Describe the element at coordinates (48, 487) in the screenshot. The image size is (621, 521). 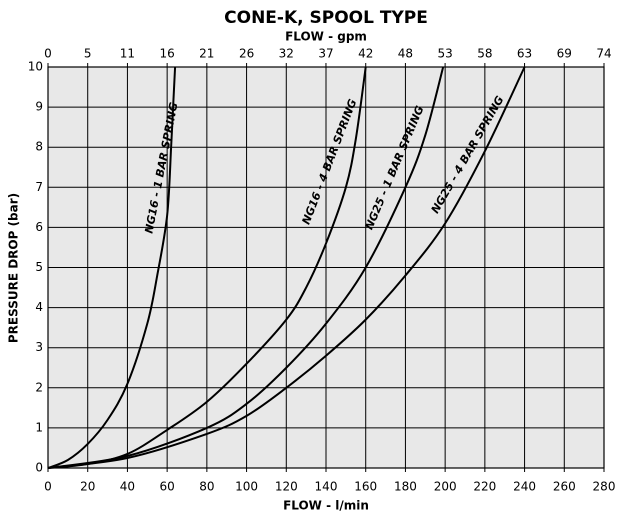
I see `x-tick-label: 0` at that location.